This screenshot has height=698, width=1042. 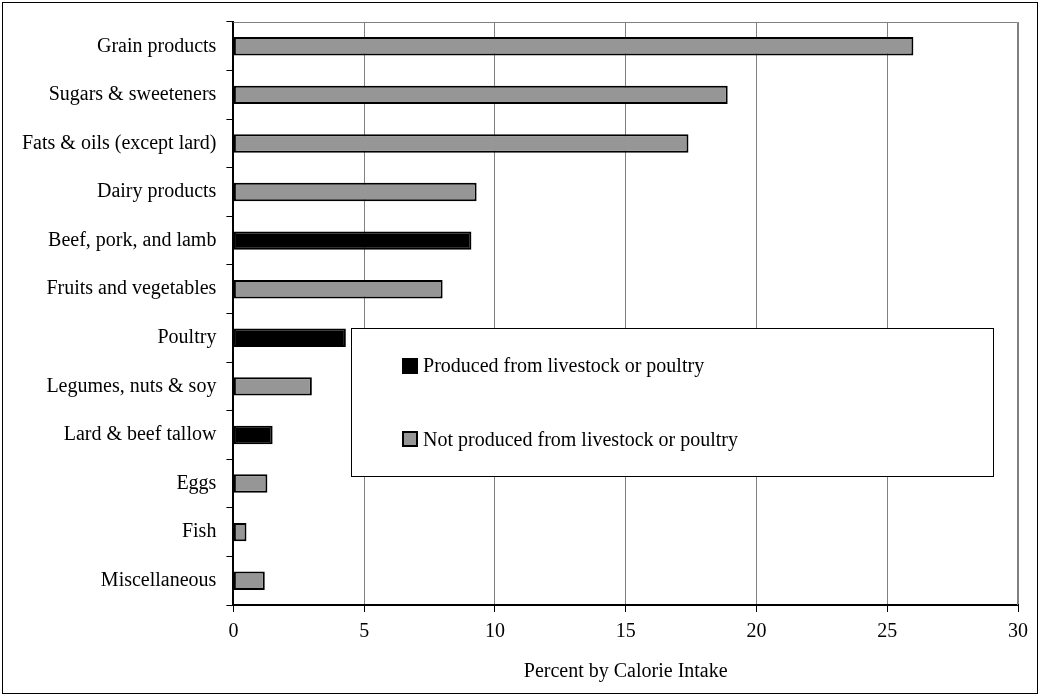 I want to click on x-tick-label: 30, so click(x=1018, y=630).